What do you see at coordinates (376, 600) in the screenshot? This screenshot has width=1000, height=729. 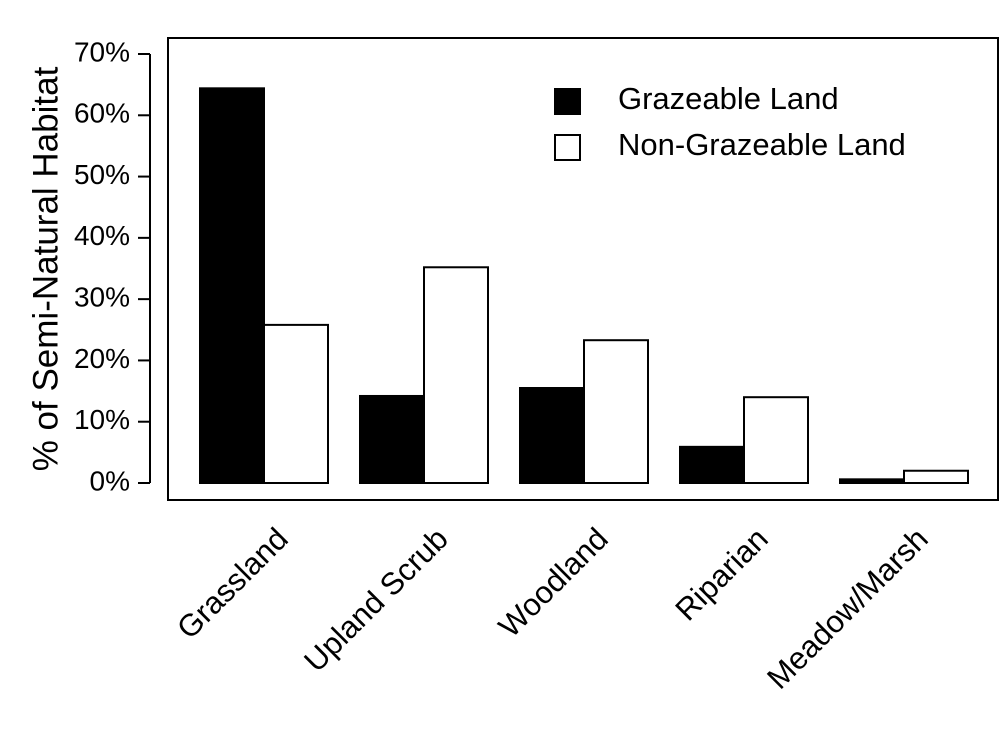 I see `x-tick-label: Upland Scrub` at bounding box center [376, 600].